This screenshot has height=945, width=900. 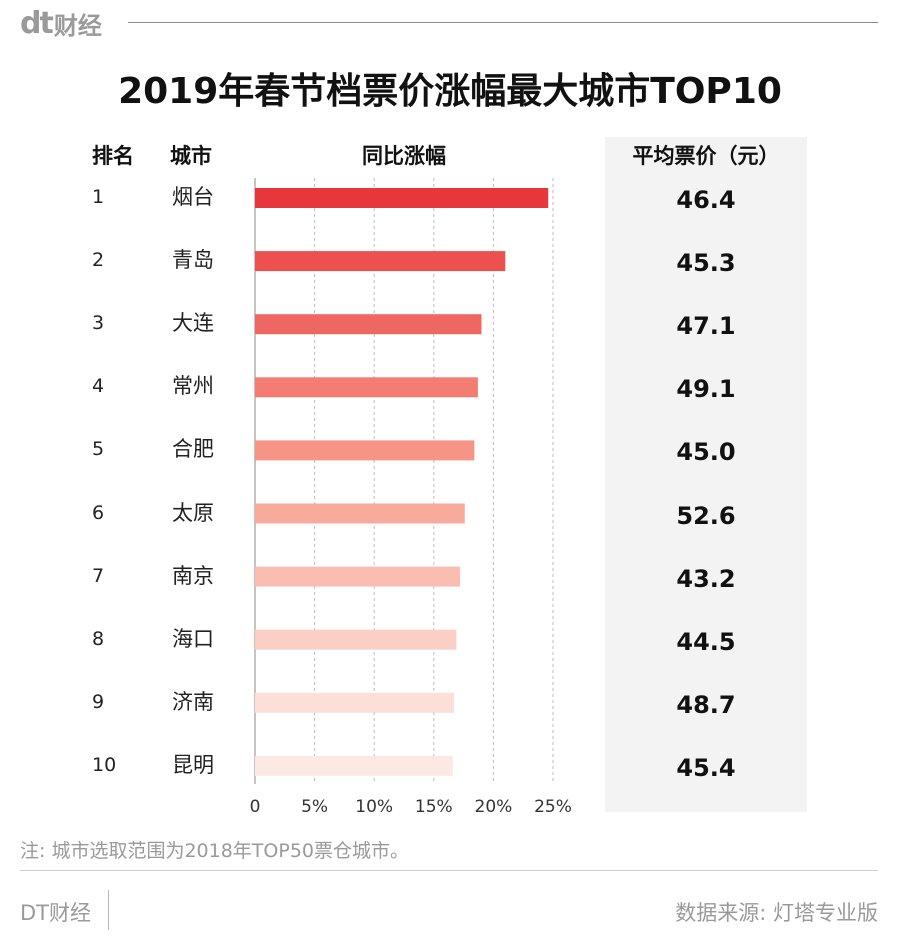 What do you see at coordinates (98, 575) in the screenshot?
I see `rank-cell: 7` at bounding box center [98, 575].